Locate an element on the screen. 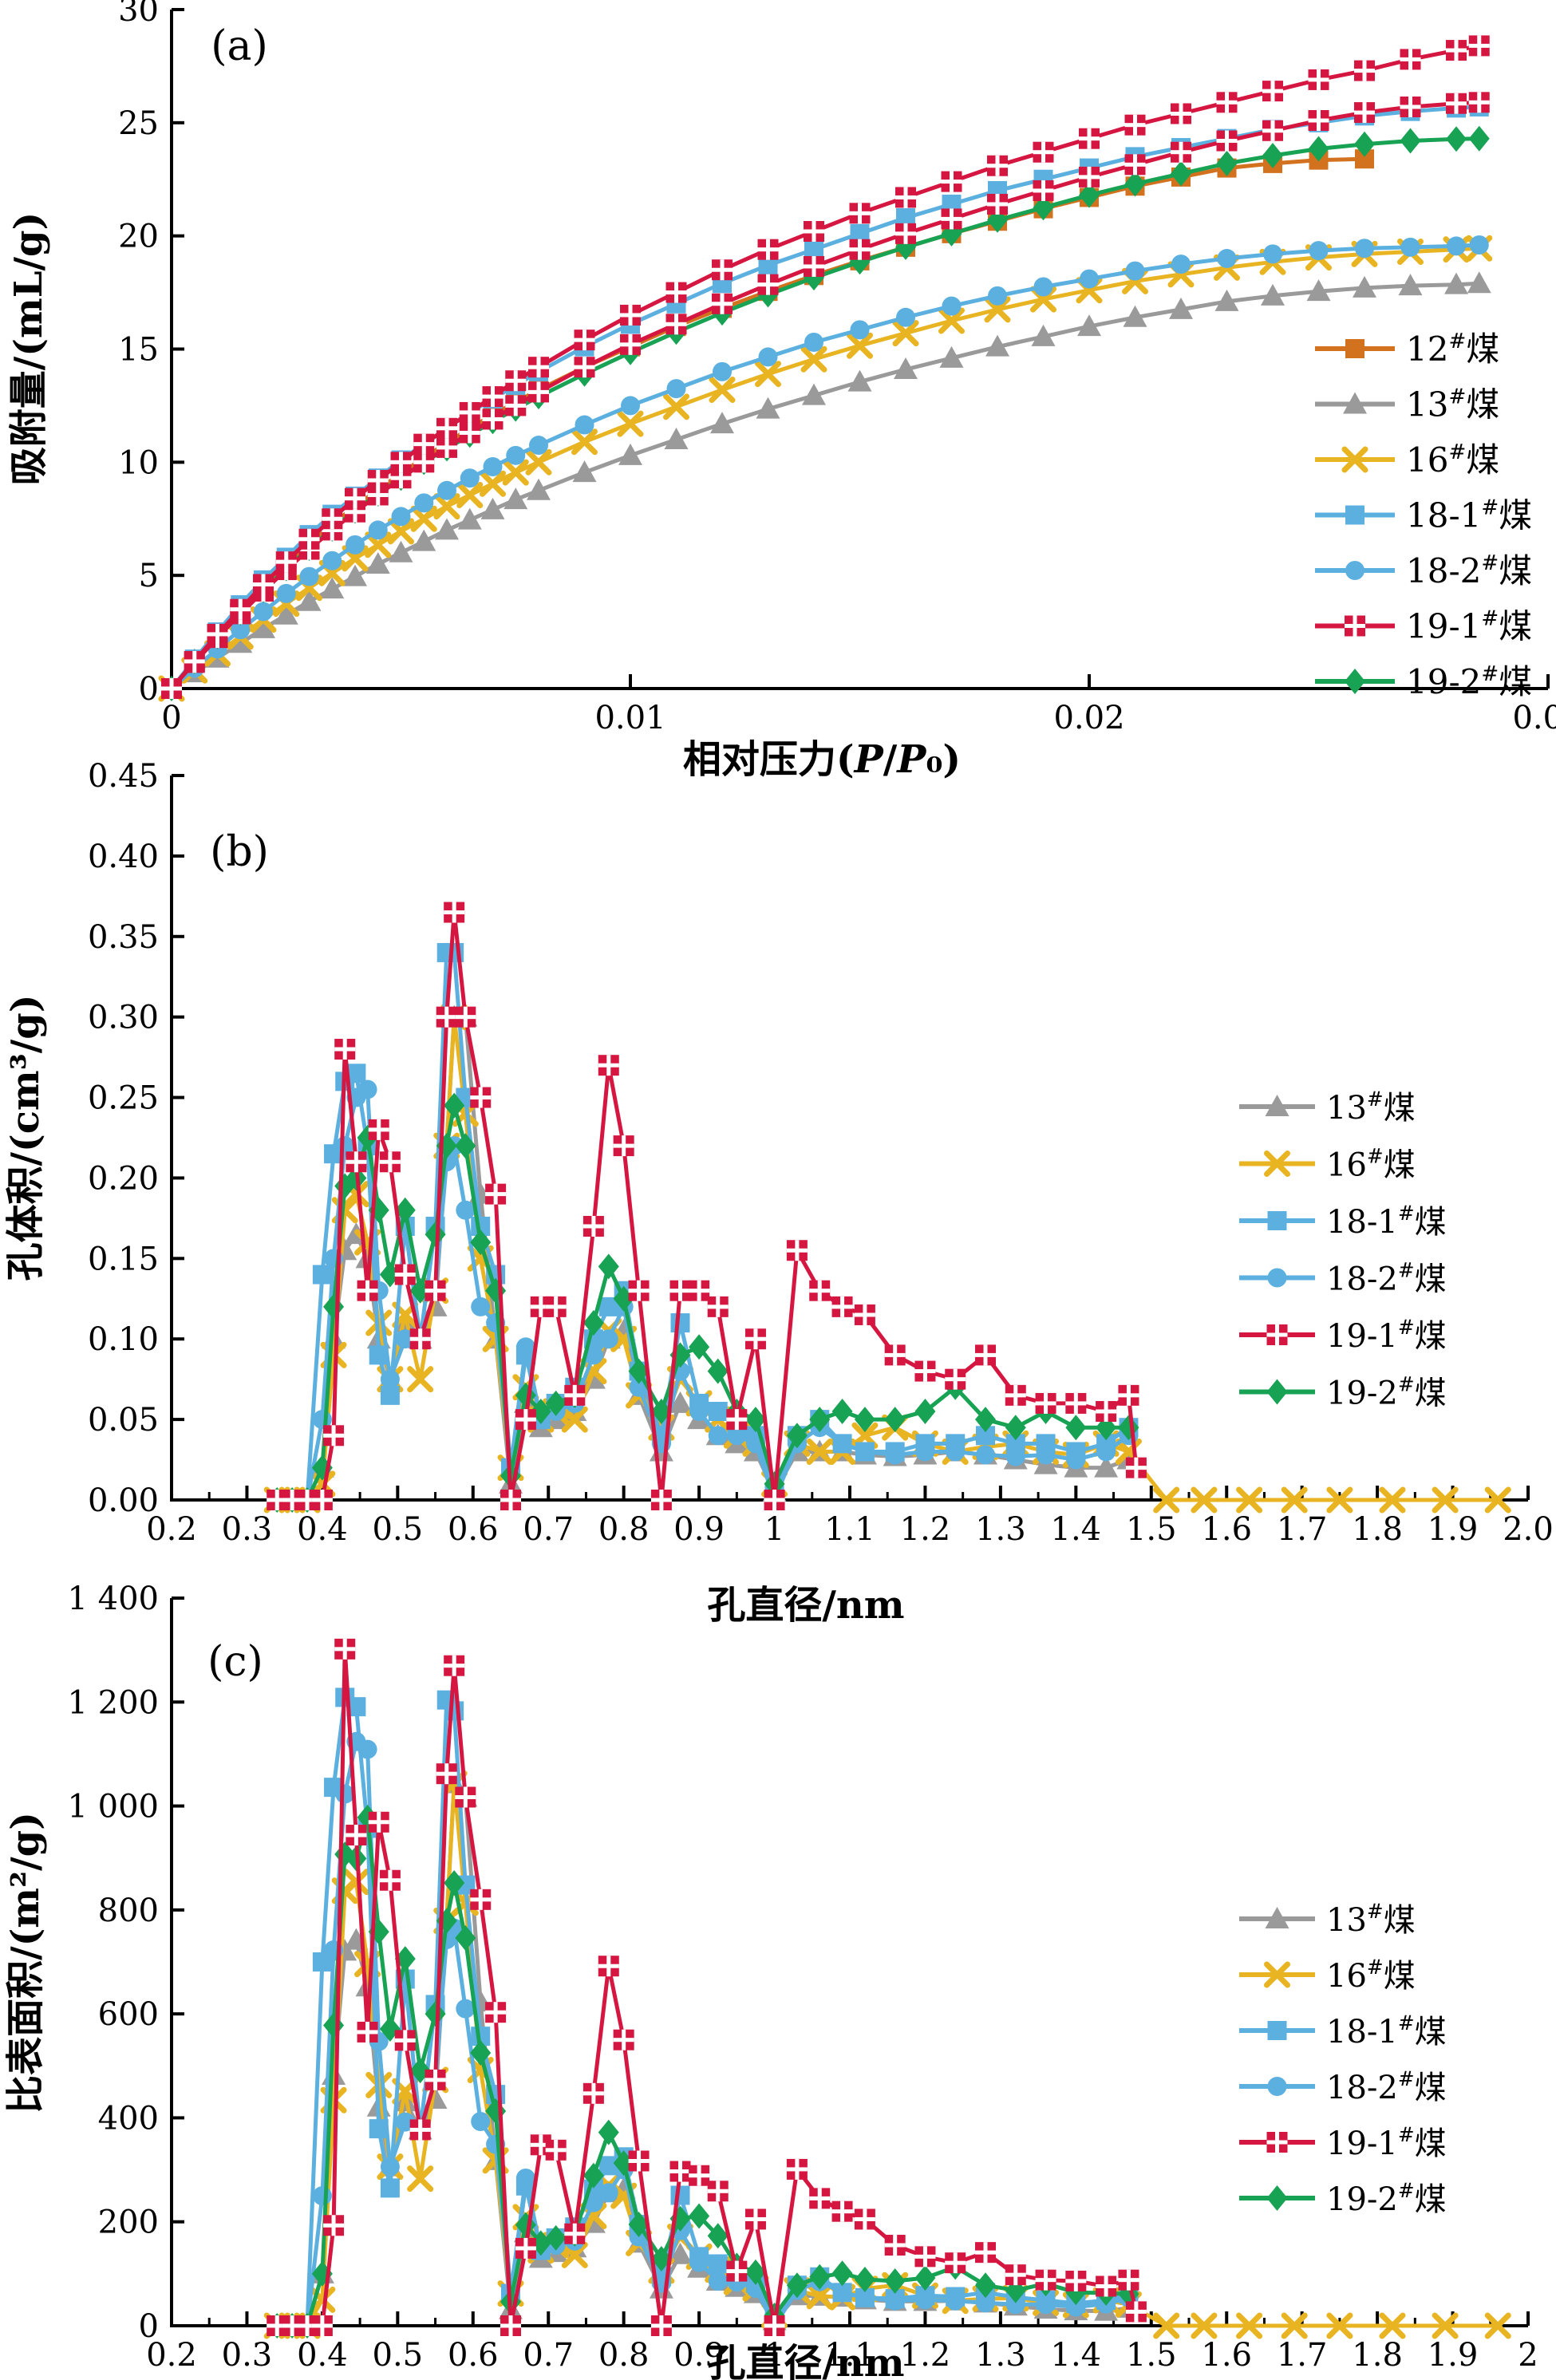  legend-square-marker is located at coordinates (1277, 1220).